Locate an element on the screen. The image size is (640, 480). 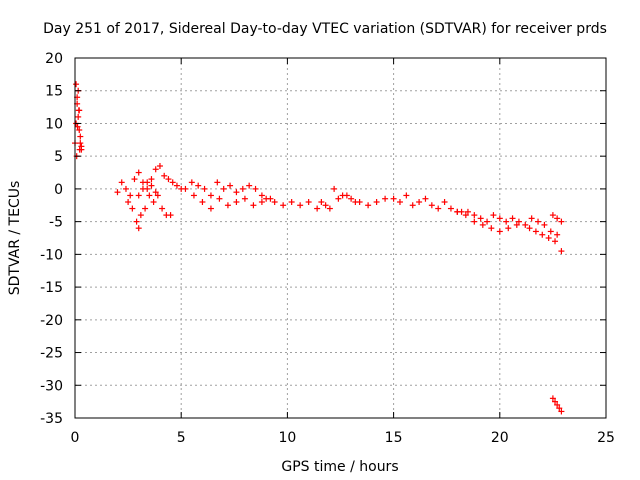
y-axis-label: SDTVAR / TECUs is located at coordinates (15, 238).